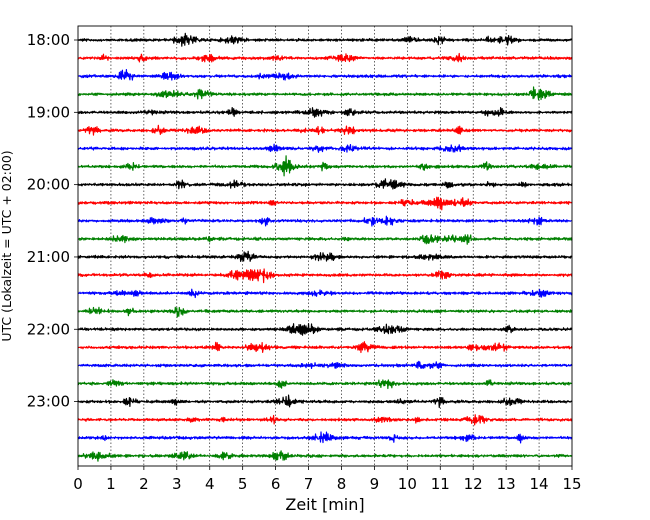  Describe the element at coordinates (48, 185) in the screenshot. I see `y-tick-label: 20:00` at that location.